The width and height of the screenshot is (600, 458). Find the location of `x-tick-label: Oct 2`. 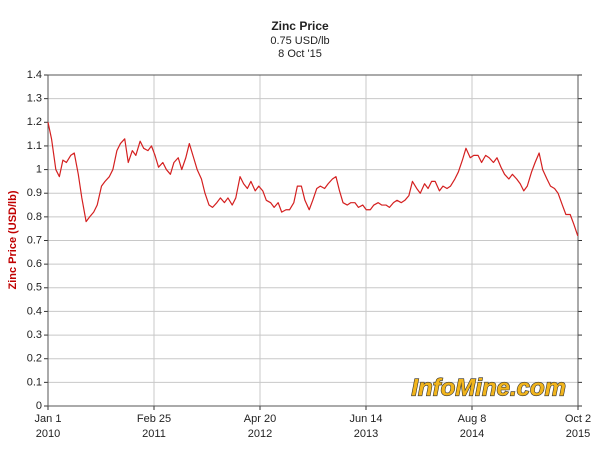

x-tick-label: Oct 2 is located at coordinates (578, 419).